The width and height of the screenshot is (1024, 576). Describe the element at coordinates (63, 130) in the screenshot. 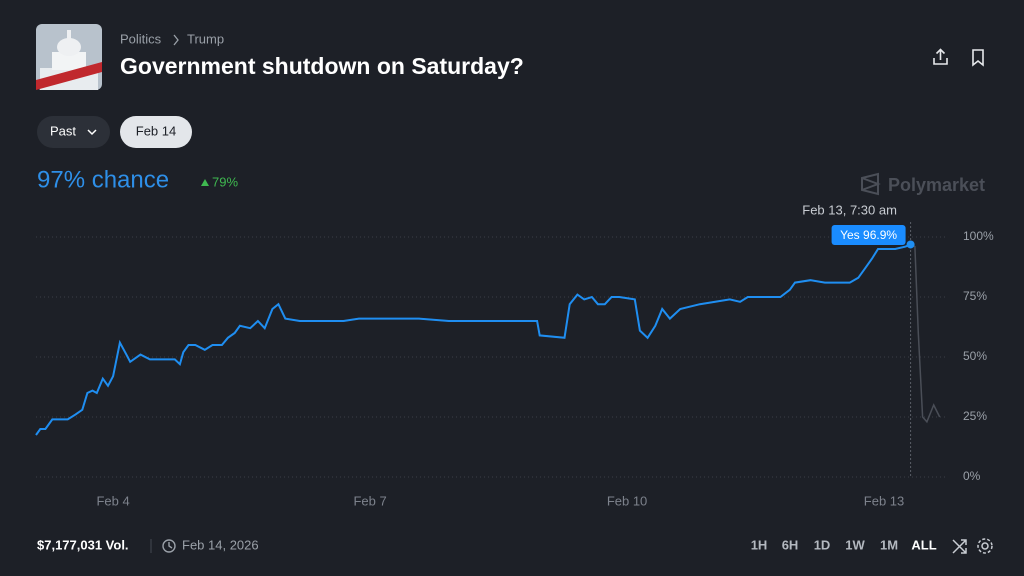

I see `filter-label: Past` at that location.